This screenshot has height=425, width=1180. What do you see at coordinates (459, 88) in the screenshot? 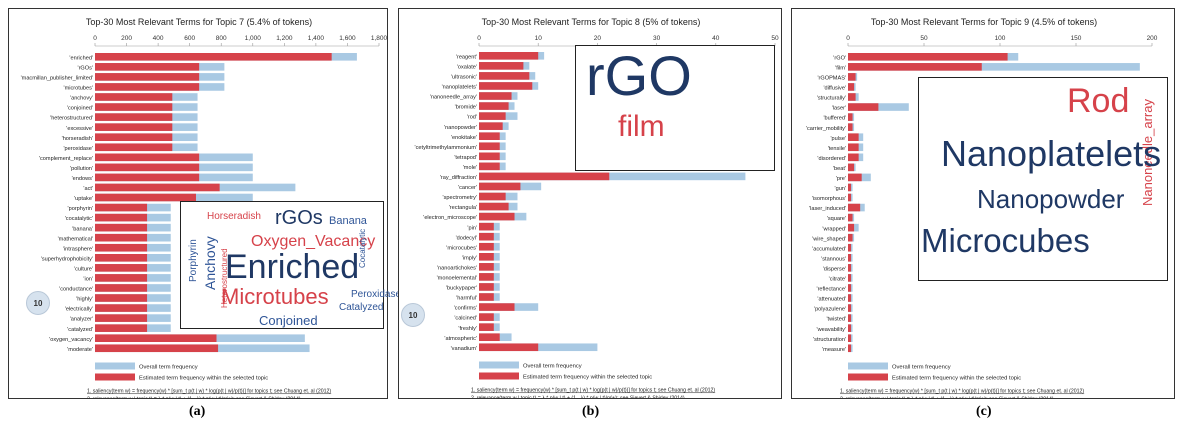
I see `term-label: 'nanoplatelets'` at bounding box center [459, 88].